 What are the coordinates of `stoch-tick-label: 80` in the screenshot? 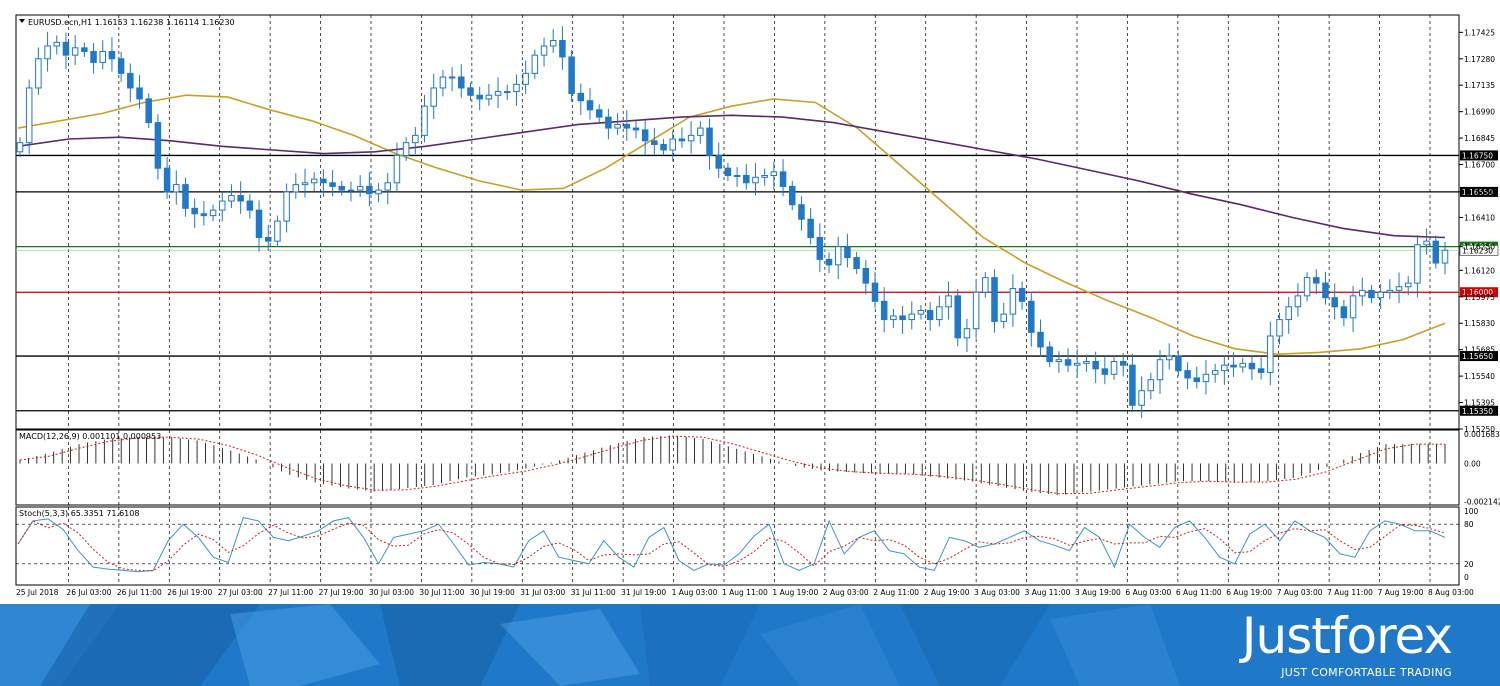 It's located at (1469, 524).